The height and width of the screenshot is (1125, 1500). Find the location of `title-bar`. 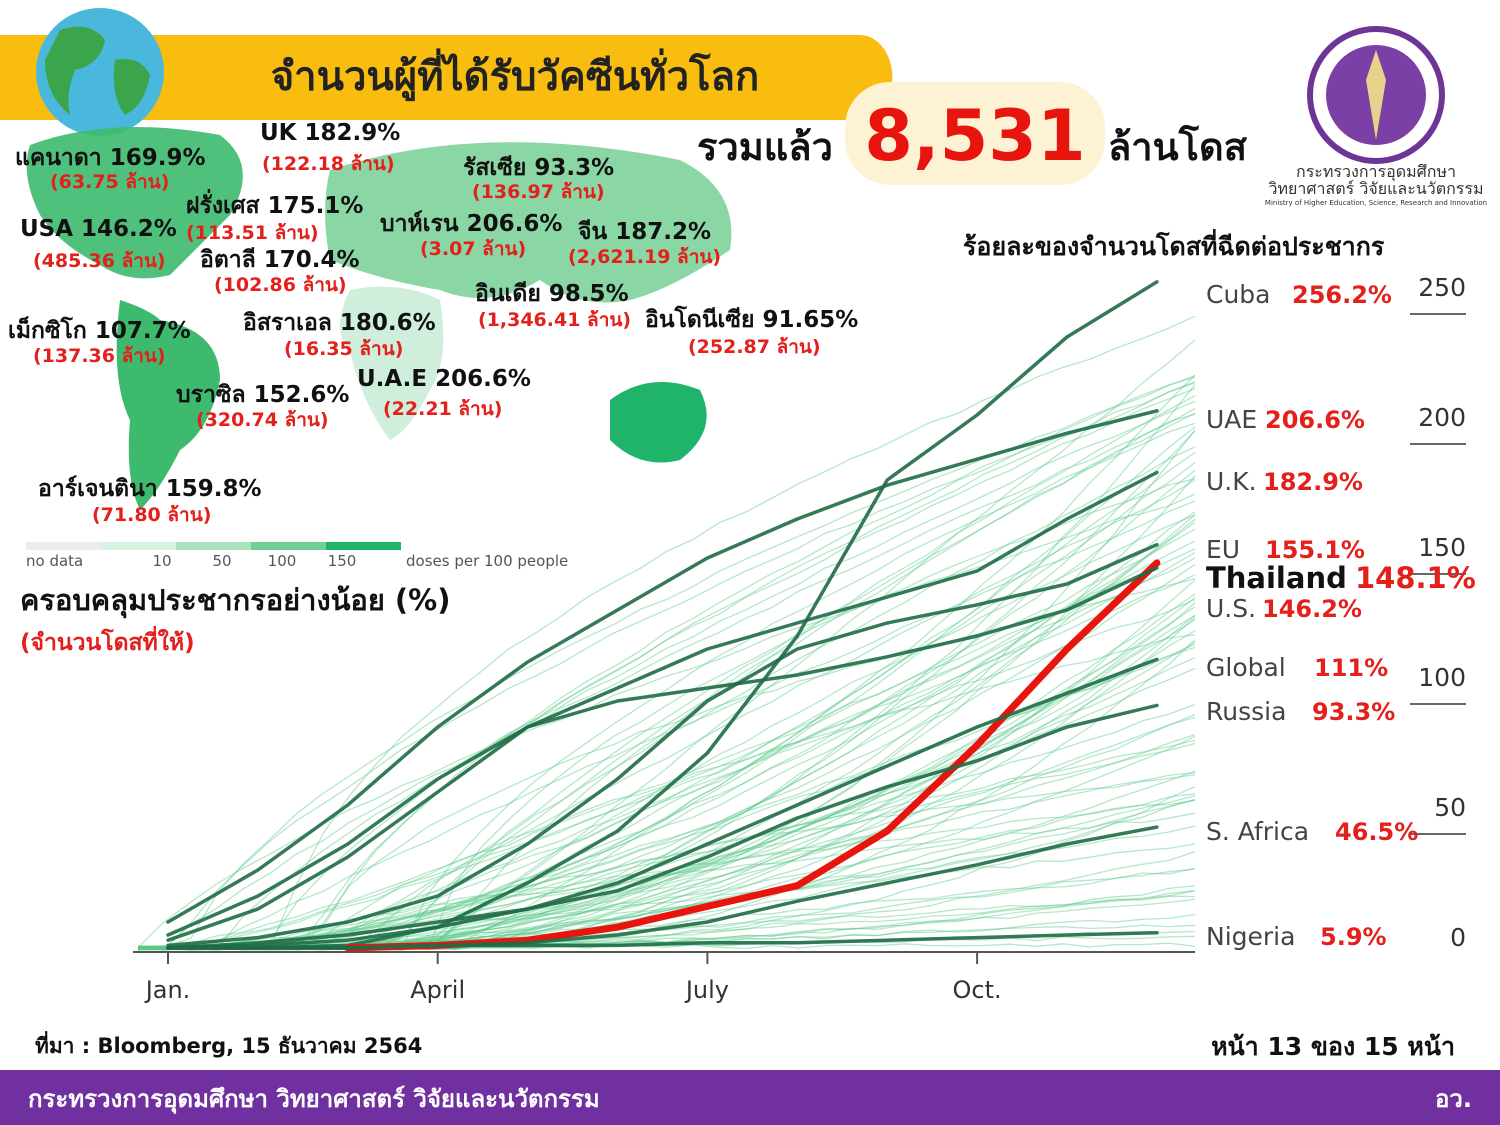

title-bar is located at coordinates (446, 77).